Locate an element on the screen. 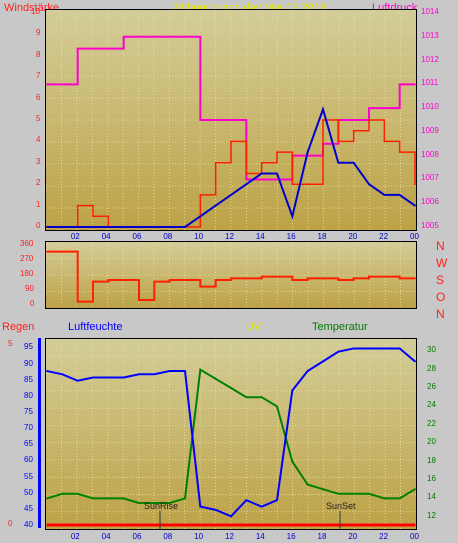 The width and height of the screenshot is (458, 543). bottom-time-tick-label: 08 is located at coordinates (168, 536).